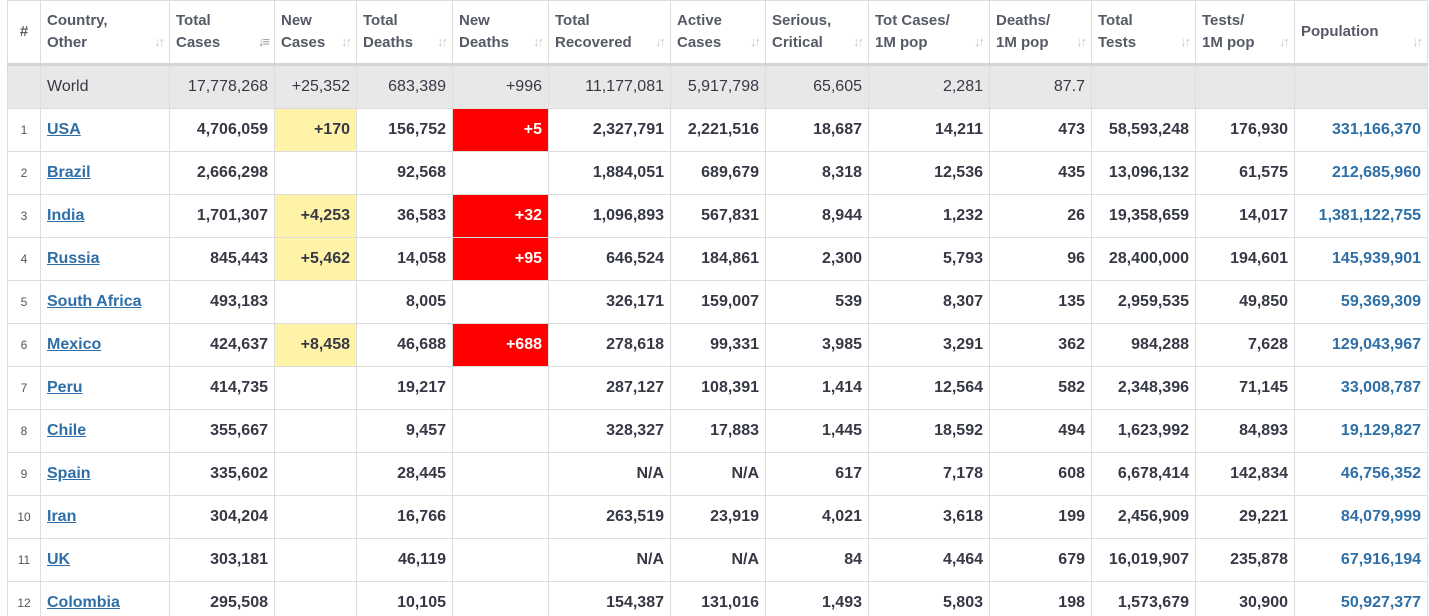 This screenshot has height=616, width=1429. I want to click on total-tests-cell, so click(1143, 86).